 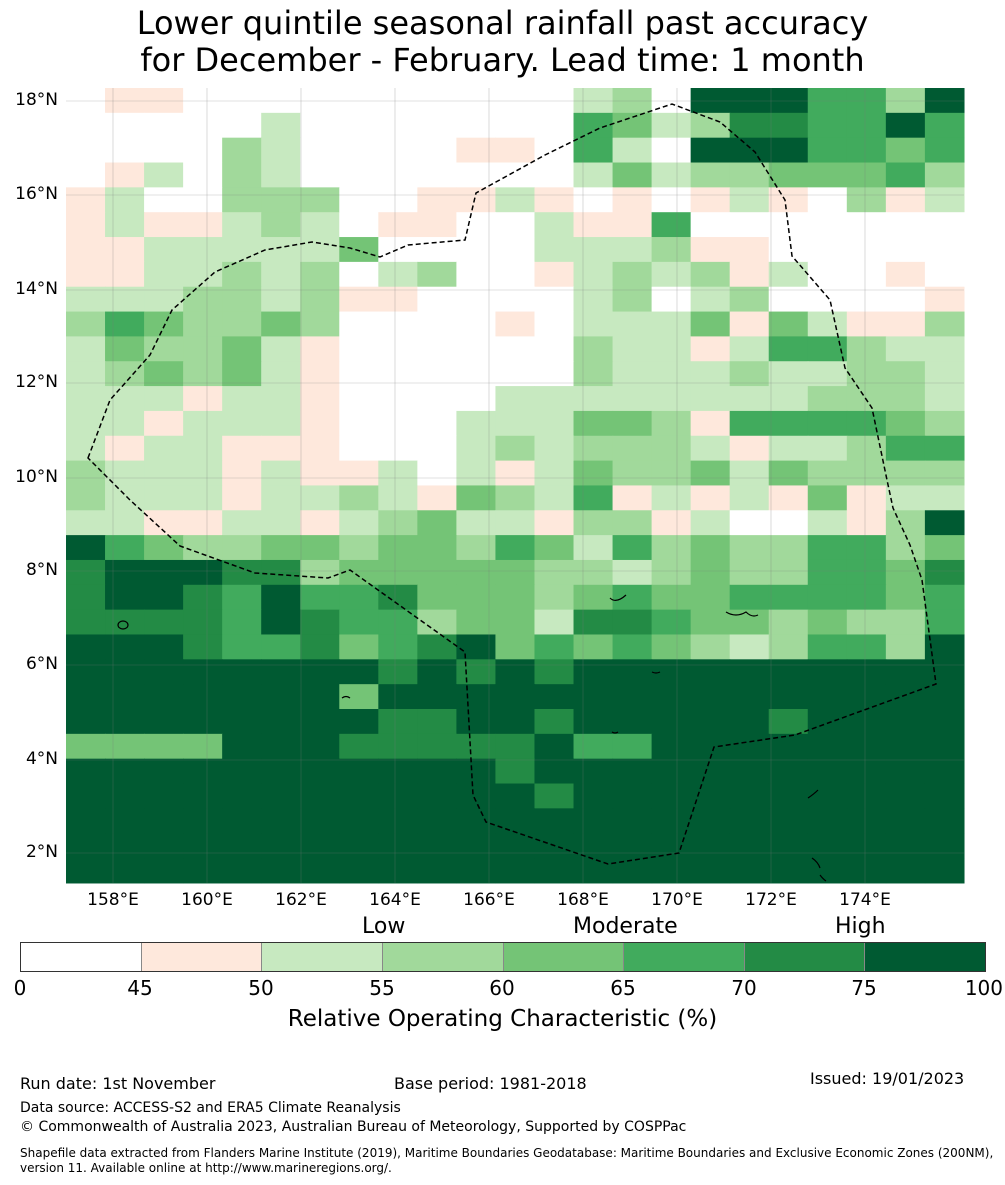 What do you see at coordinates (860, 926) in the screenshot?
I see `colorbar-category-high: High` at bounding box center [860, 926].